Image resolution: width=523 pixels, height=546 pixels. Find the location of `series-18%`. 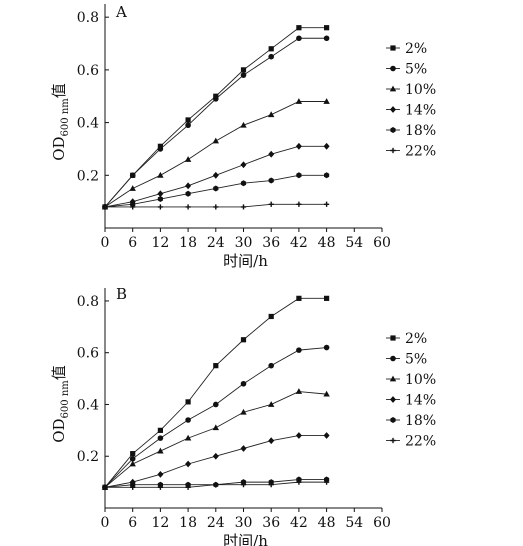

series-18% is located at coordinates (216, 191).